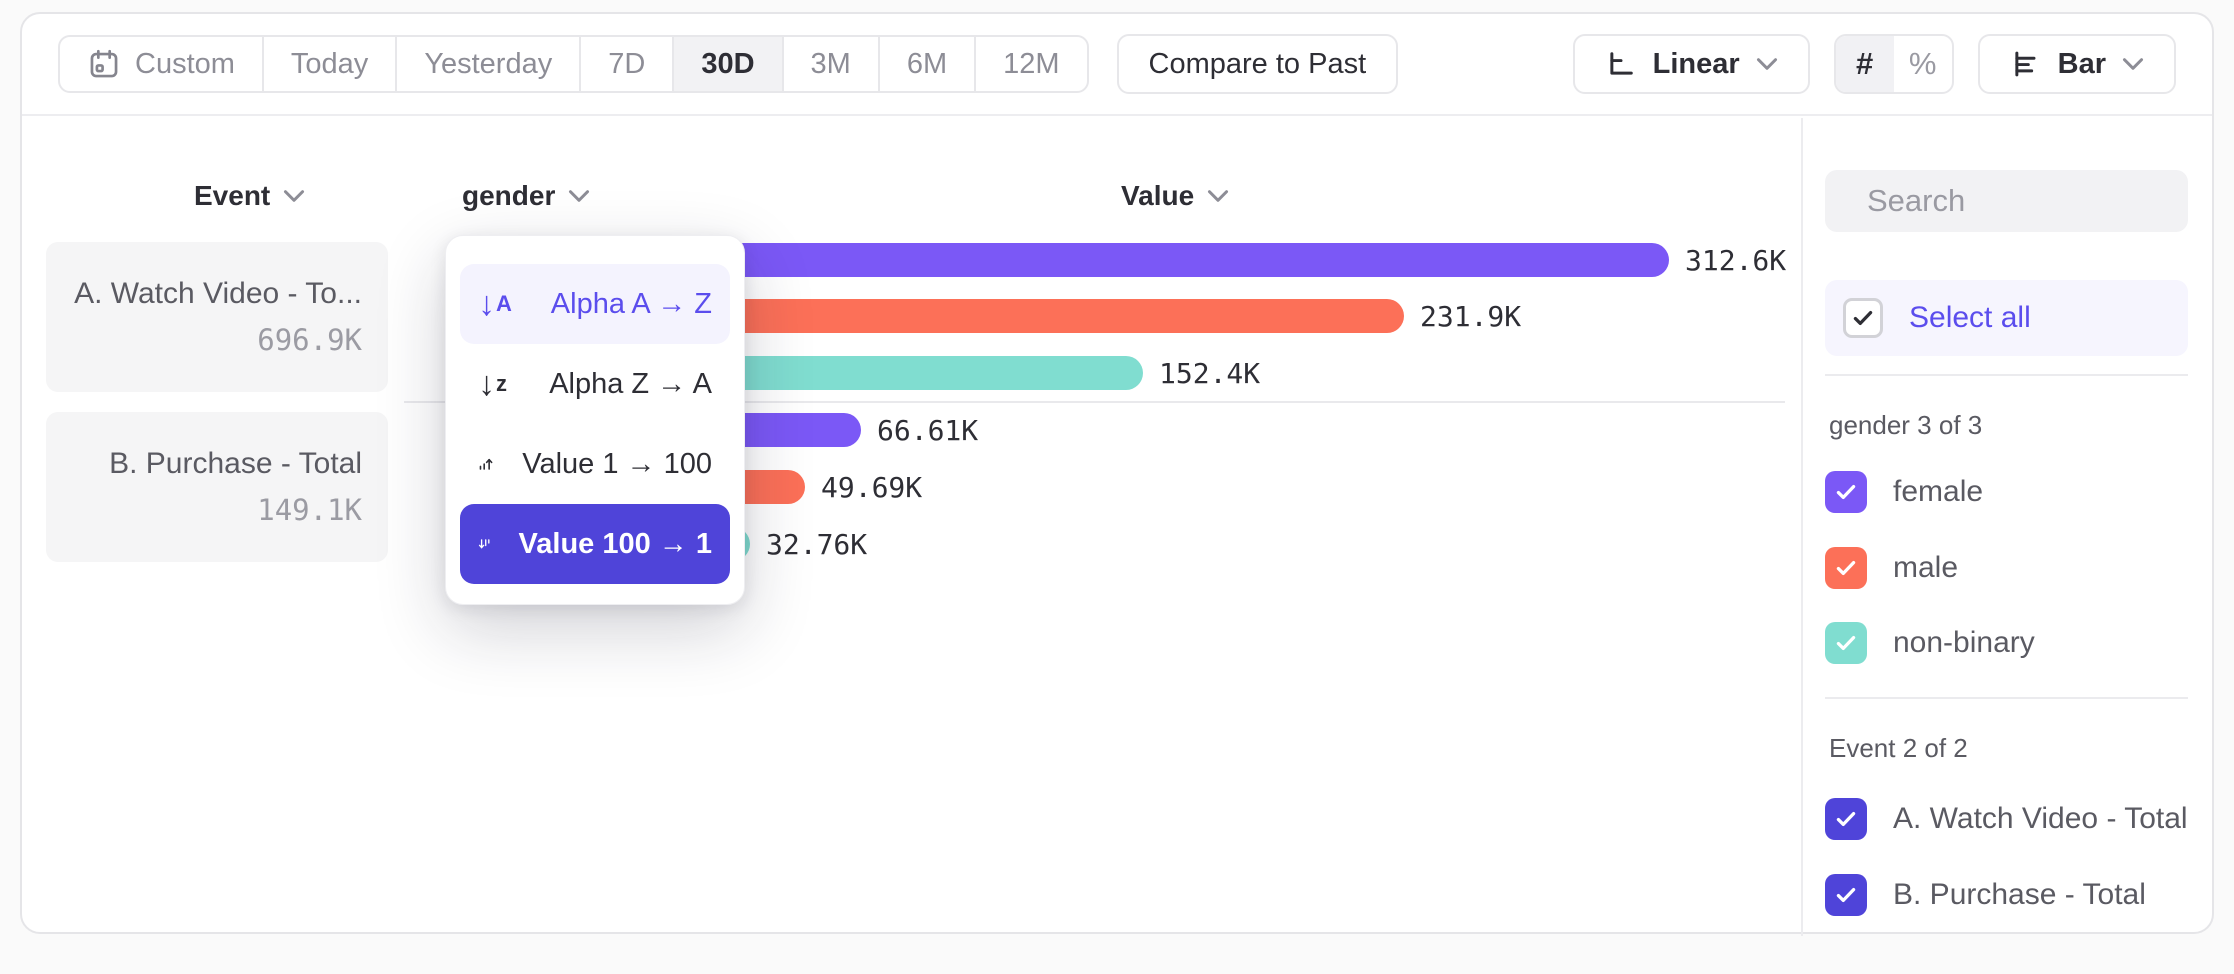 The image size is (2234, 974). I want to click on percent-format-option: %, so click(1923, 64).